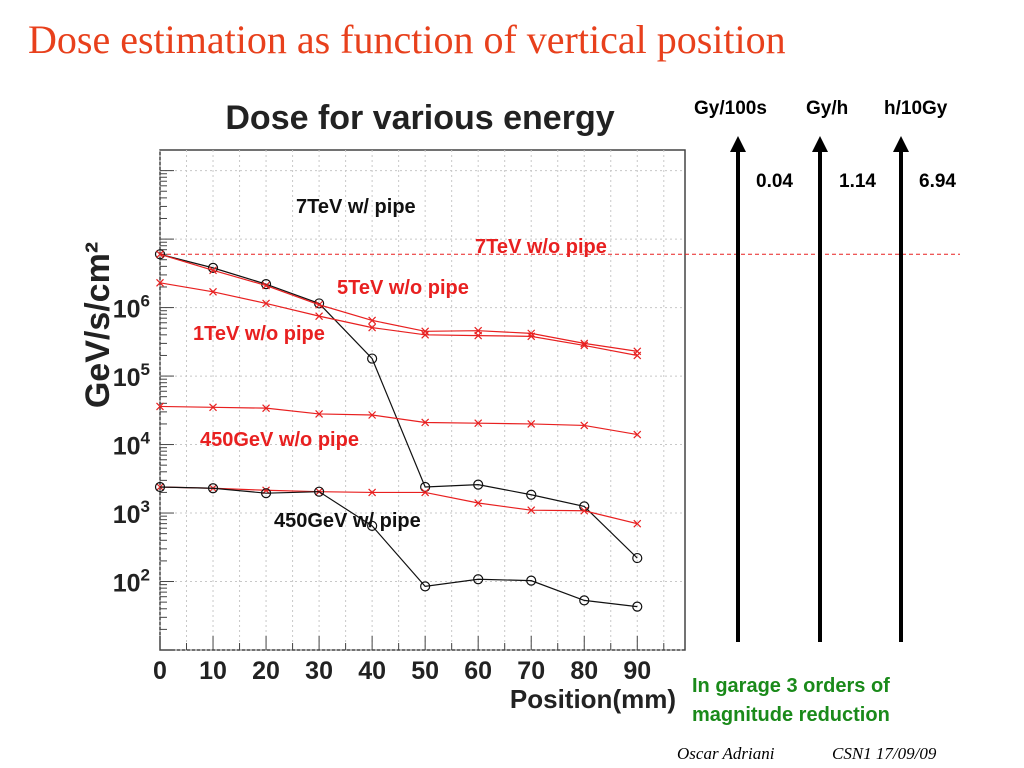  What do you see at coordinates (884, 753) in the screenshot?
I see `footer-event: CSN1 17/09/09` at bounding box center [884, 753].